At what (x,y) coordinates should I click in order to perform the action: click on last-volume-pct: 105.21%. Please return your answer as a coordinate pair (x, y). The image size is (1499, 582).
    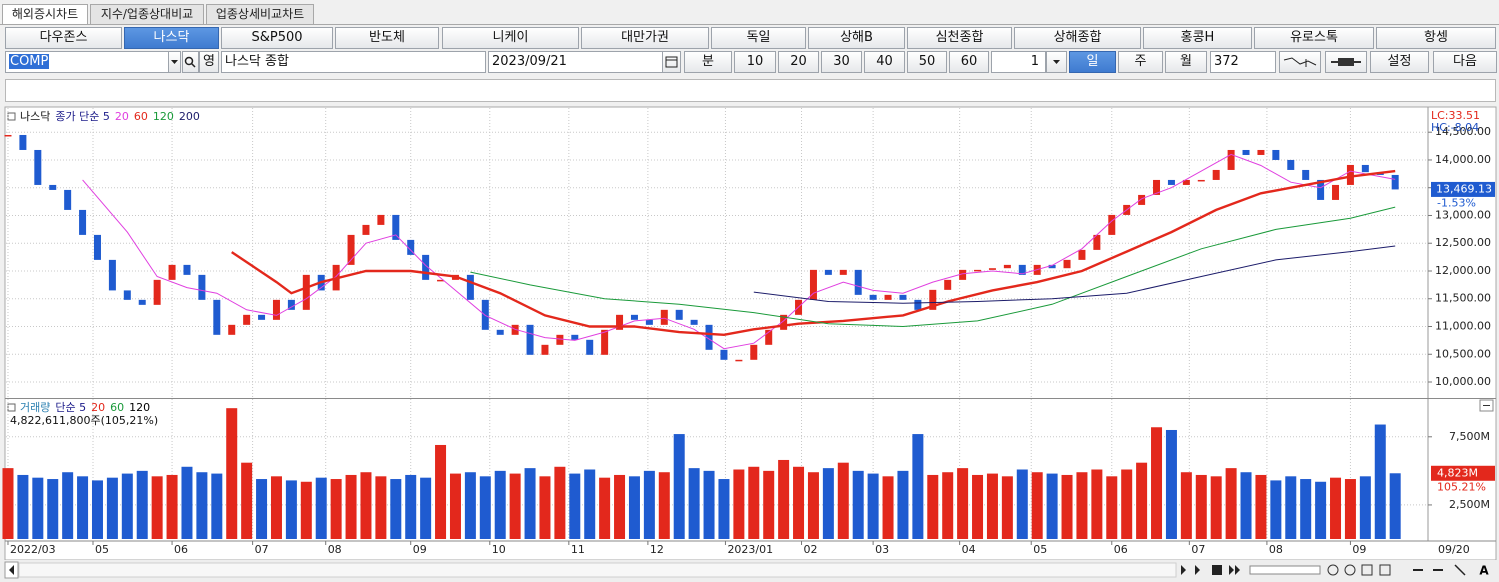
    Looking at the image, I should click on (1461, 486).